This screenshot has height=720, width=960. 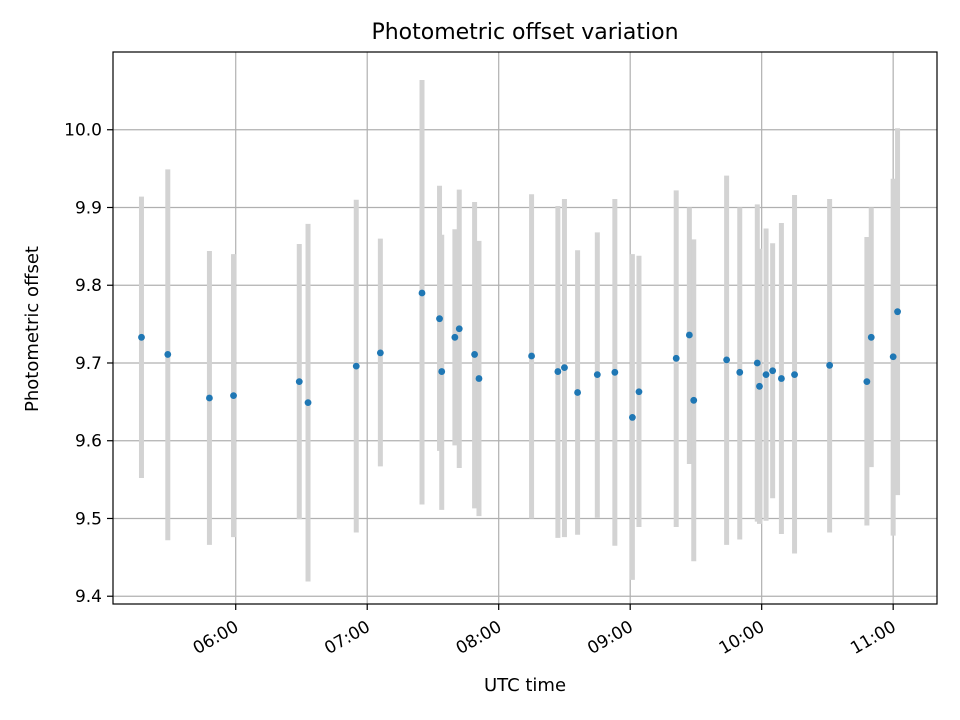 What do you see at coordinates (524, 32) in the screenshot?
I see `chart-title: Photometric offset variation` at bounding box center [524, 32].